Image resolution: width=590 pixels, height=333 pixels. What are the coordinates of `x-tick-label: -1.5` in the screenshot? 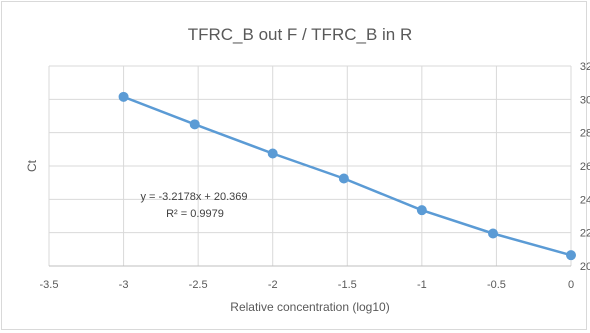 It's located at (347, 285).